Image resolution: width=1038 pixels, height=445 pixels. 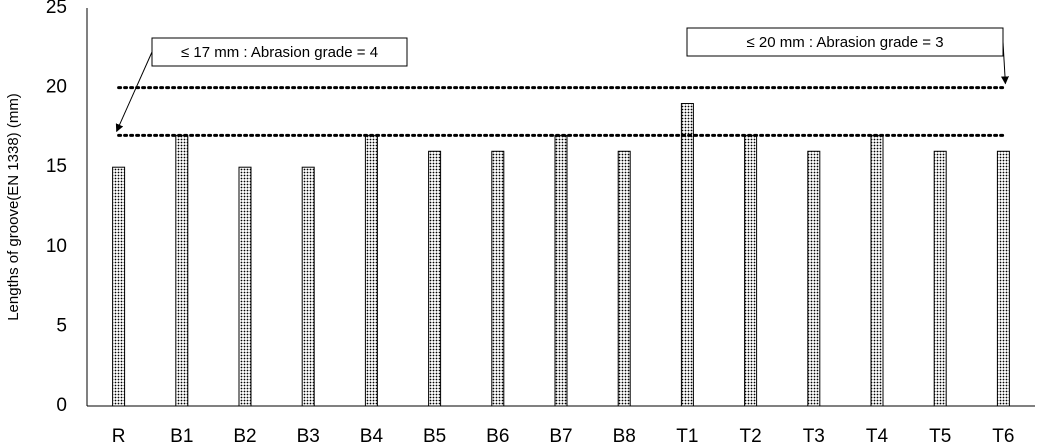 What do you see at coordinates (687, 435) in the screenshot?
I see `x-tick-label: T1` at bounding box center [687, 435].